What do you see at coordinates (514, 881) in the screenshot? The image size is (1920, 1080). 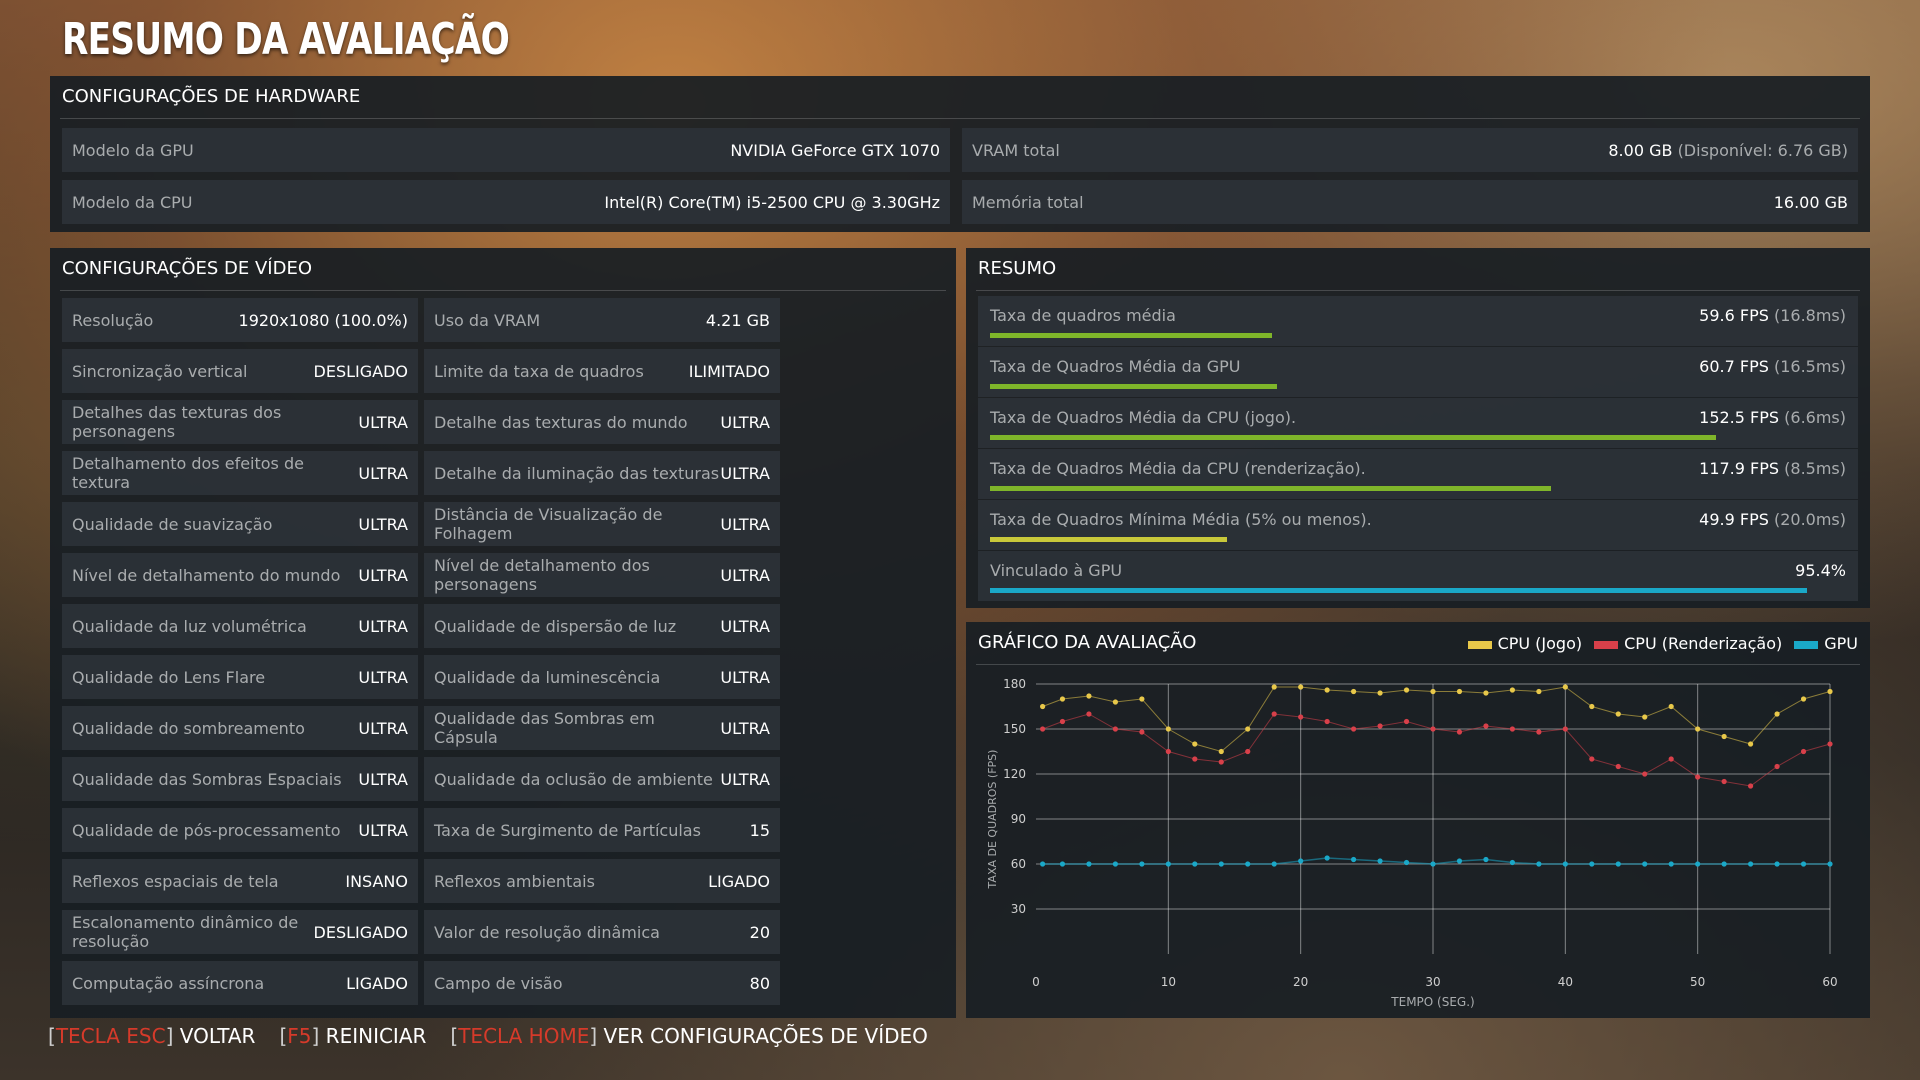 I see `video-setting-label: Reflexos ambientais` at bounding box center [514, 881].